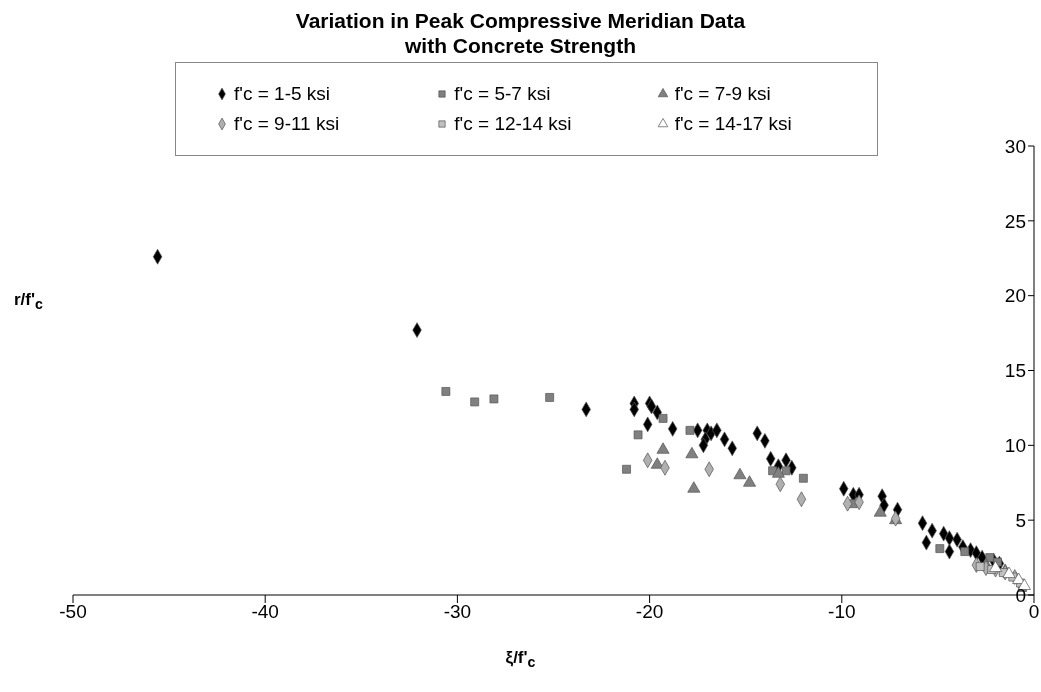 Image resolution: width=1041 pixels, height=692 pixels. What do you see at coordinates (722, 94) in the screenshot?
I see `legend-label: f'c = 7-9 ksi` at bounding box center [722, 94].